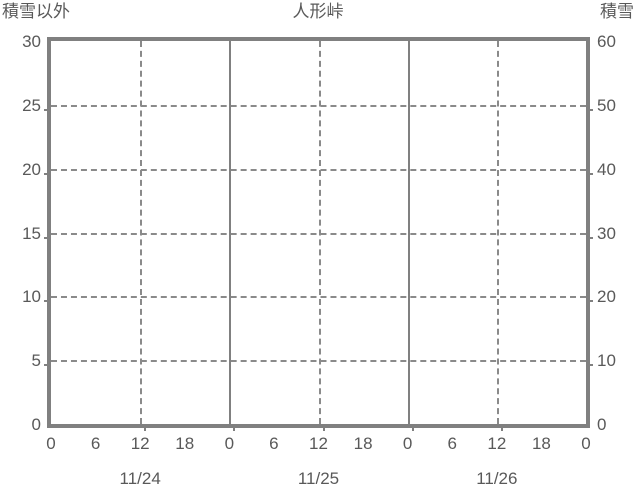  What do you see at coordinates (606, 169) in the screenshot?
I see `y-axis-right-tick-label: 40` at bounding box center [606, 169].